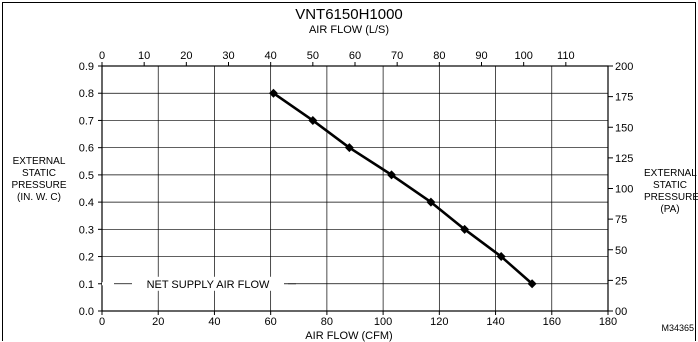 This screenshot has height=342, width=698. What do you see at coordinates (39, 173) in the screenshot?
I see `left-axis-label-line: STATIC` at bounding box center [39, 173].